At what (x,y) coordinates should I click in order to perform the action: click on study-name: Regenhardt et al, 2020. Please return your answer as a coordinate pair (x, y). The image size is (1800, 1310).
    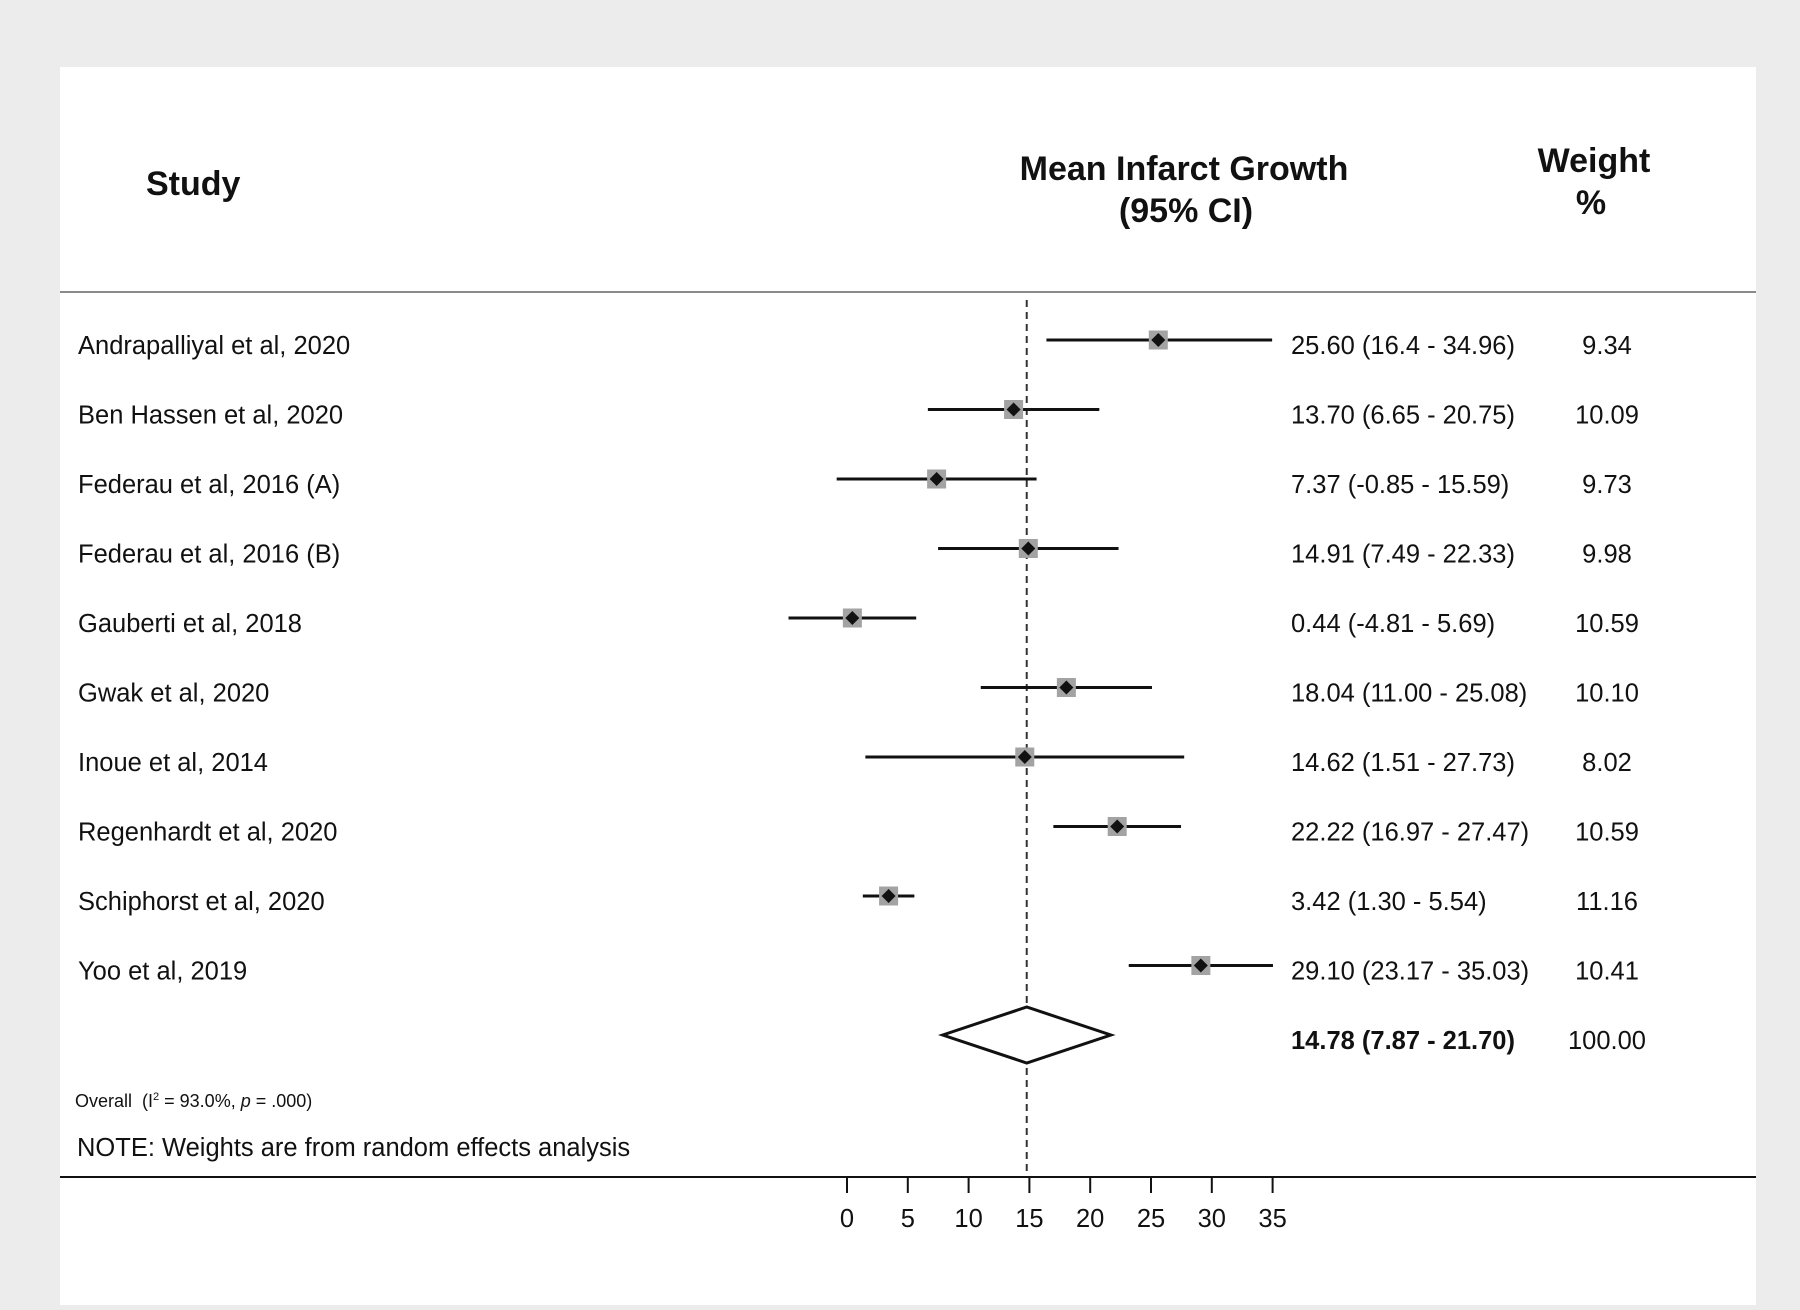
    Looking at the image, I should click on (207, 833).